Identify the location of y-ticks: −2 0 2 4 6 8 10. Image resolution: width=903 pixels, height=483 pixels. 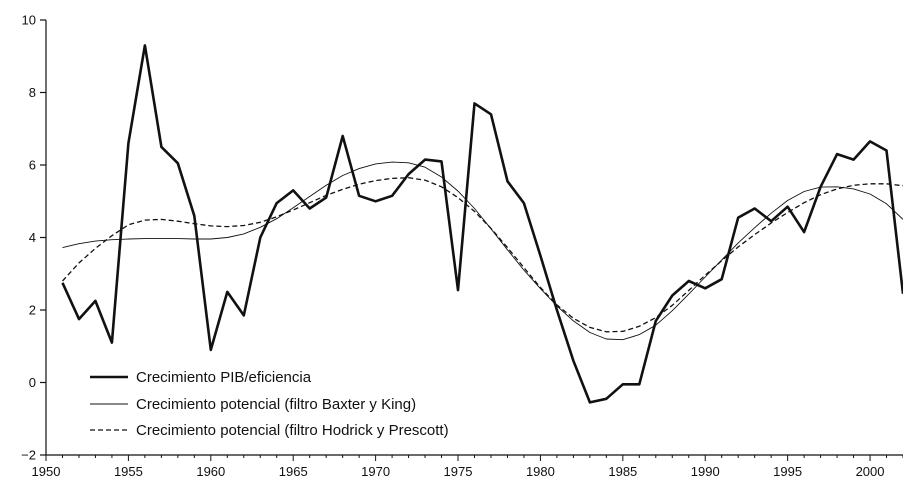
(33, 238).